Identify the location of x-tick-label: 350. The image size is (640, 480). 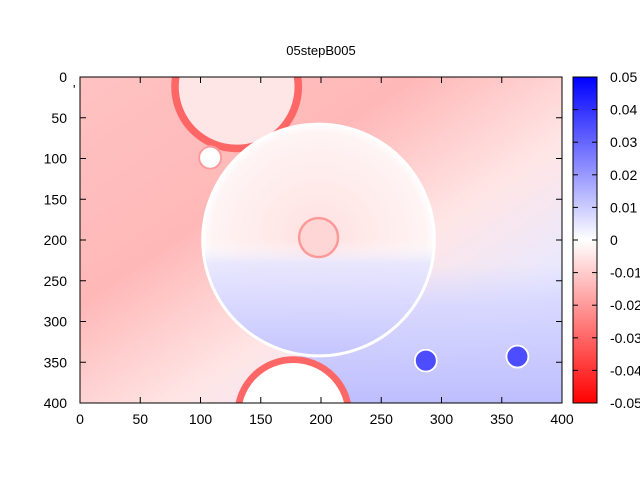
(502, 419).